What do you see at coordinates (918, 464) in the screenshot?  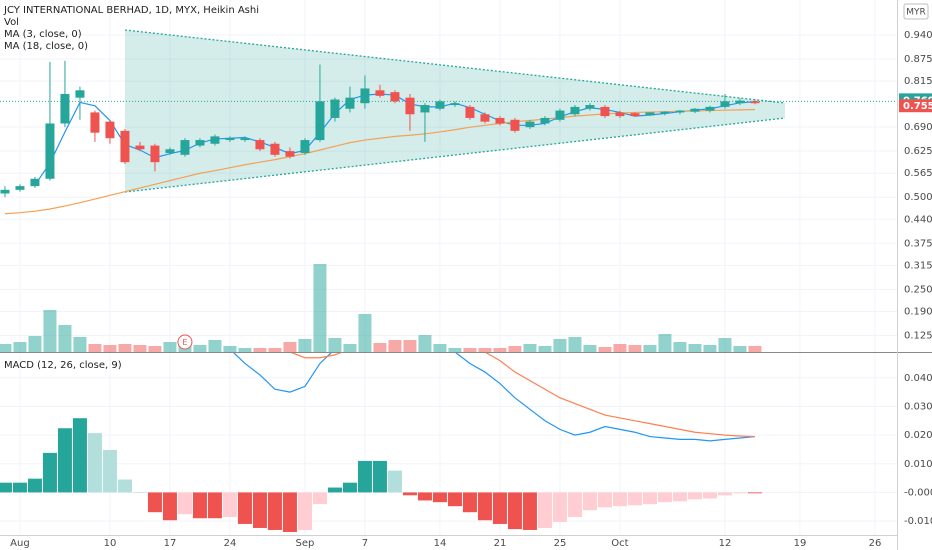 I see `y-tick-label: 0.010` at bounding box center [918, 464].